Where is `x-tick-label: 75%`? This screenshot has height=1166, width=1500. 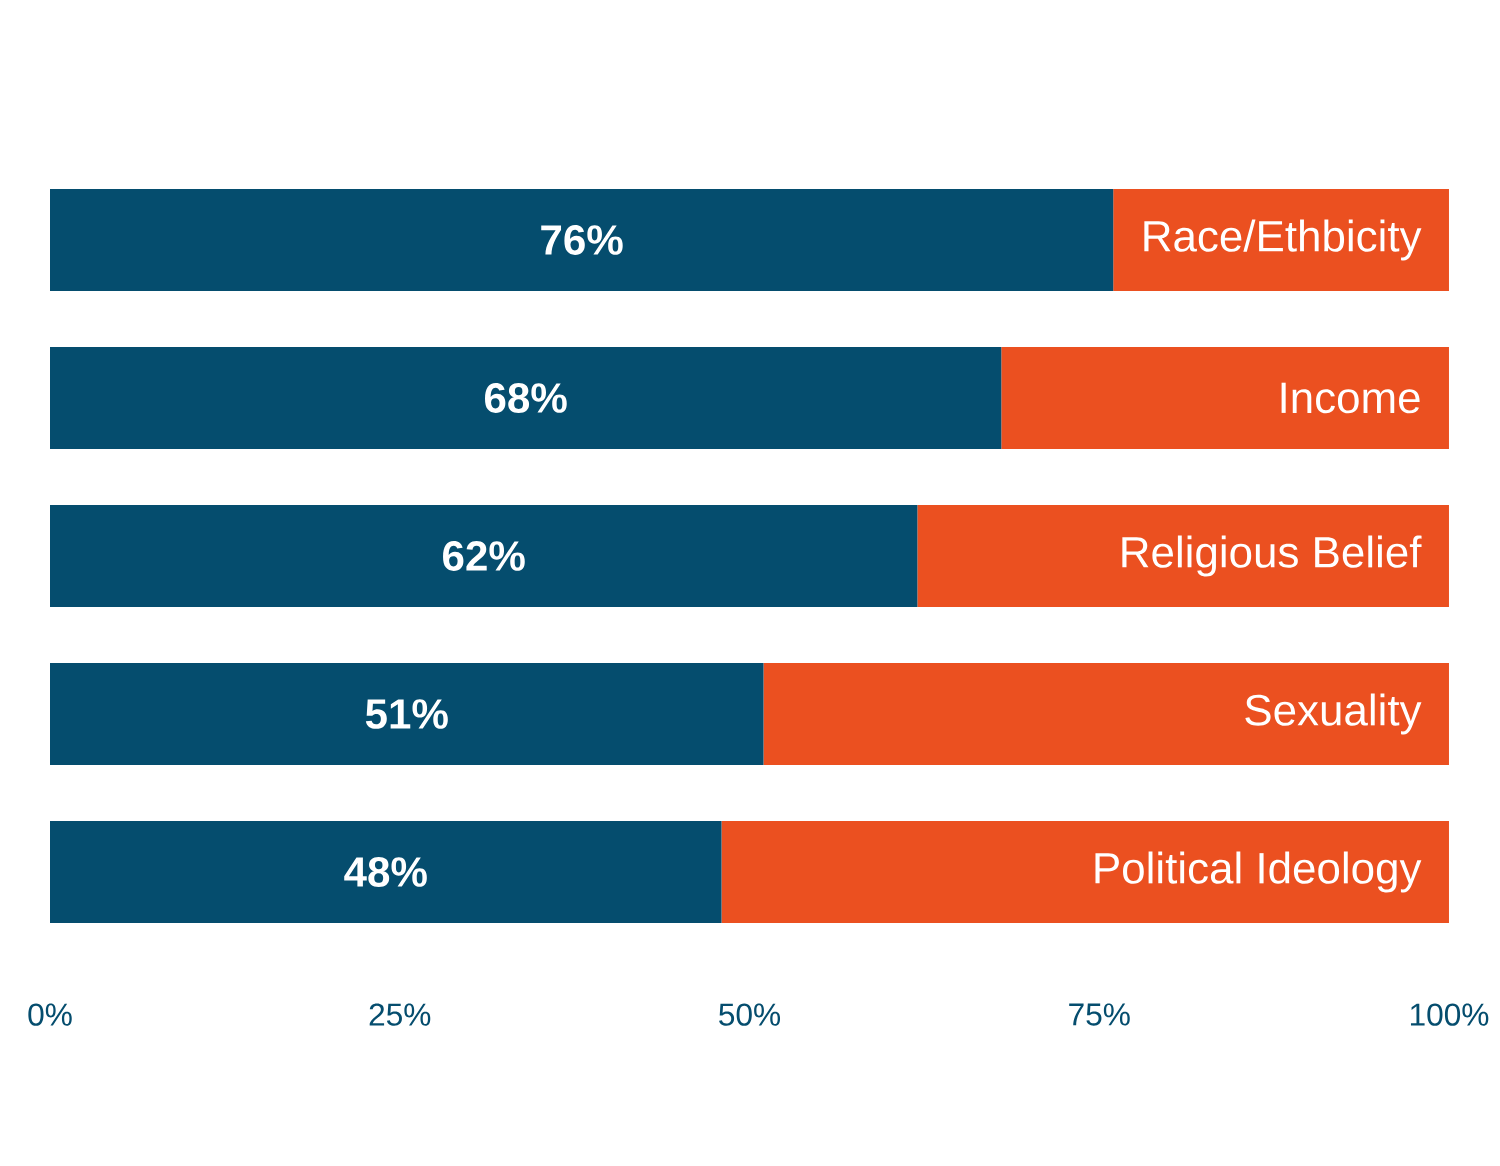
x-tick-label: 75% is located at coordinates (1099, 1014).